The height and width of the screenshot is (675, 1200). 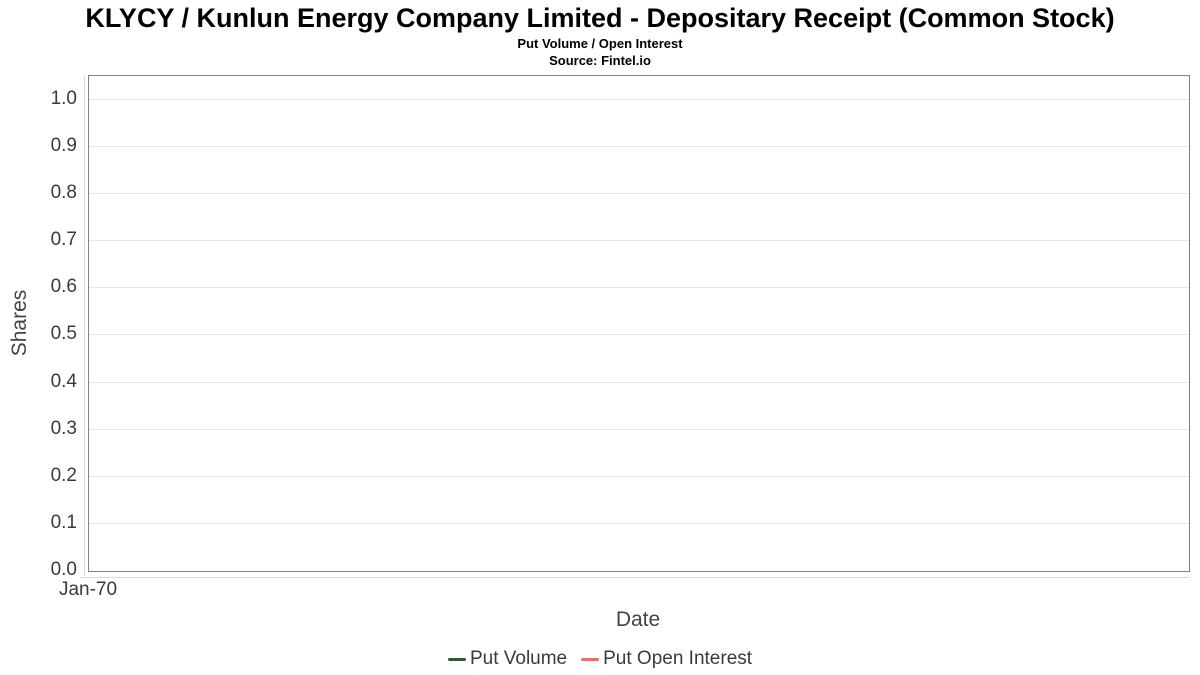 I want to click on chart-source-label: Source: Fintel.io, so click(x=600, y=60).